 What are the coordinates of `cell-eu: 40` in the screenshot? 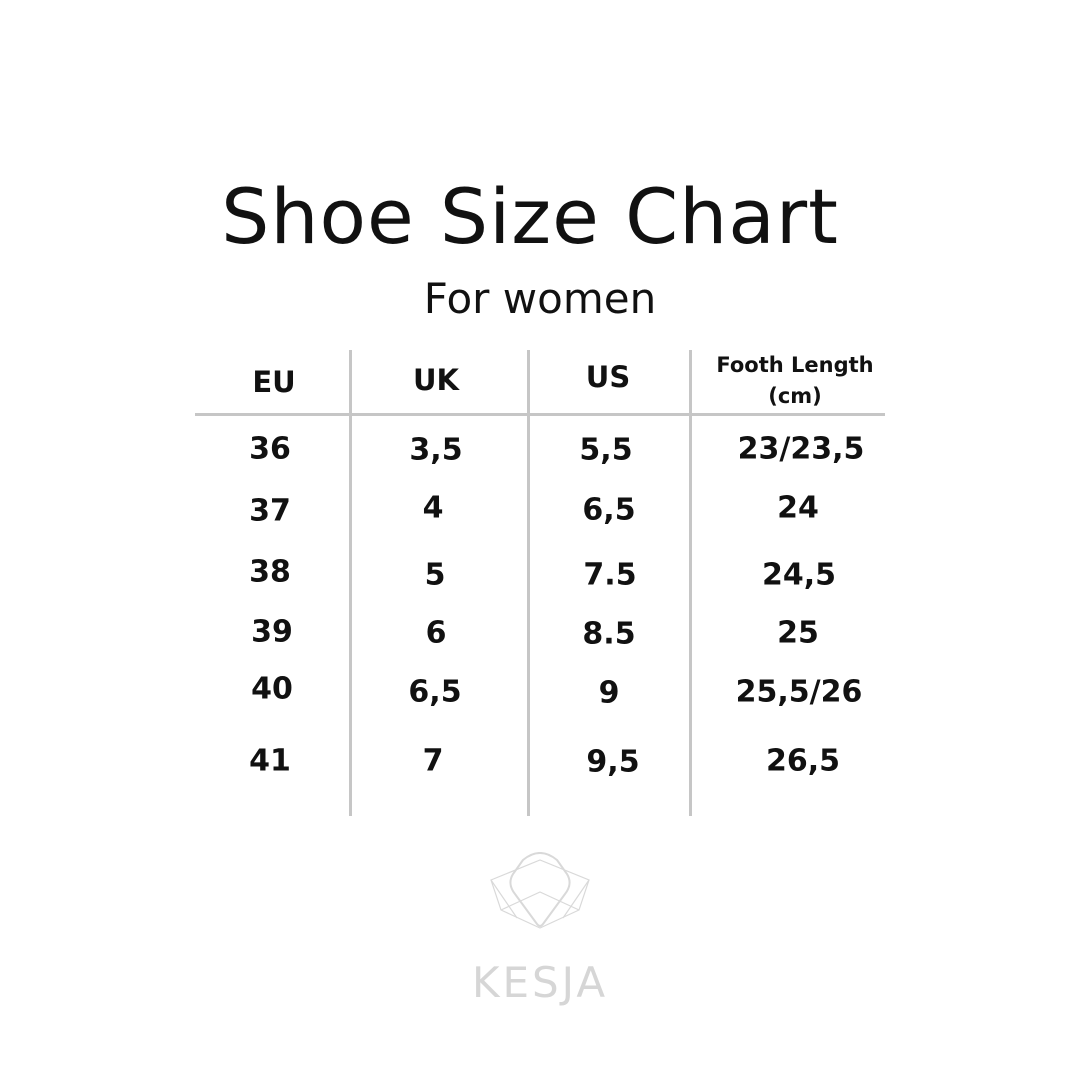 It's located at (272, 689).